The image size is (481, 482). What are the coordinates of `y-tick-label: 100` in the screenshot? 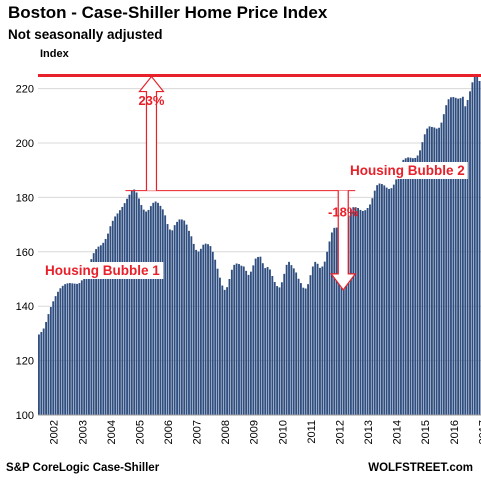 It's located at (25, 416).